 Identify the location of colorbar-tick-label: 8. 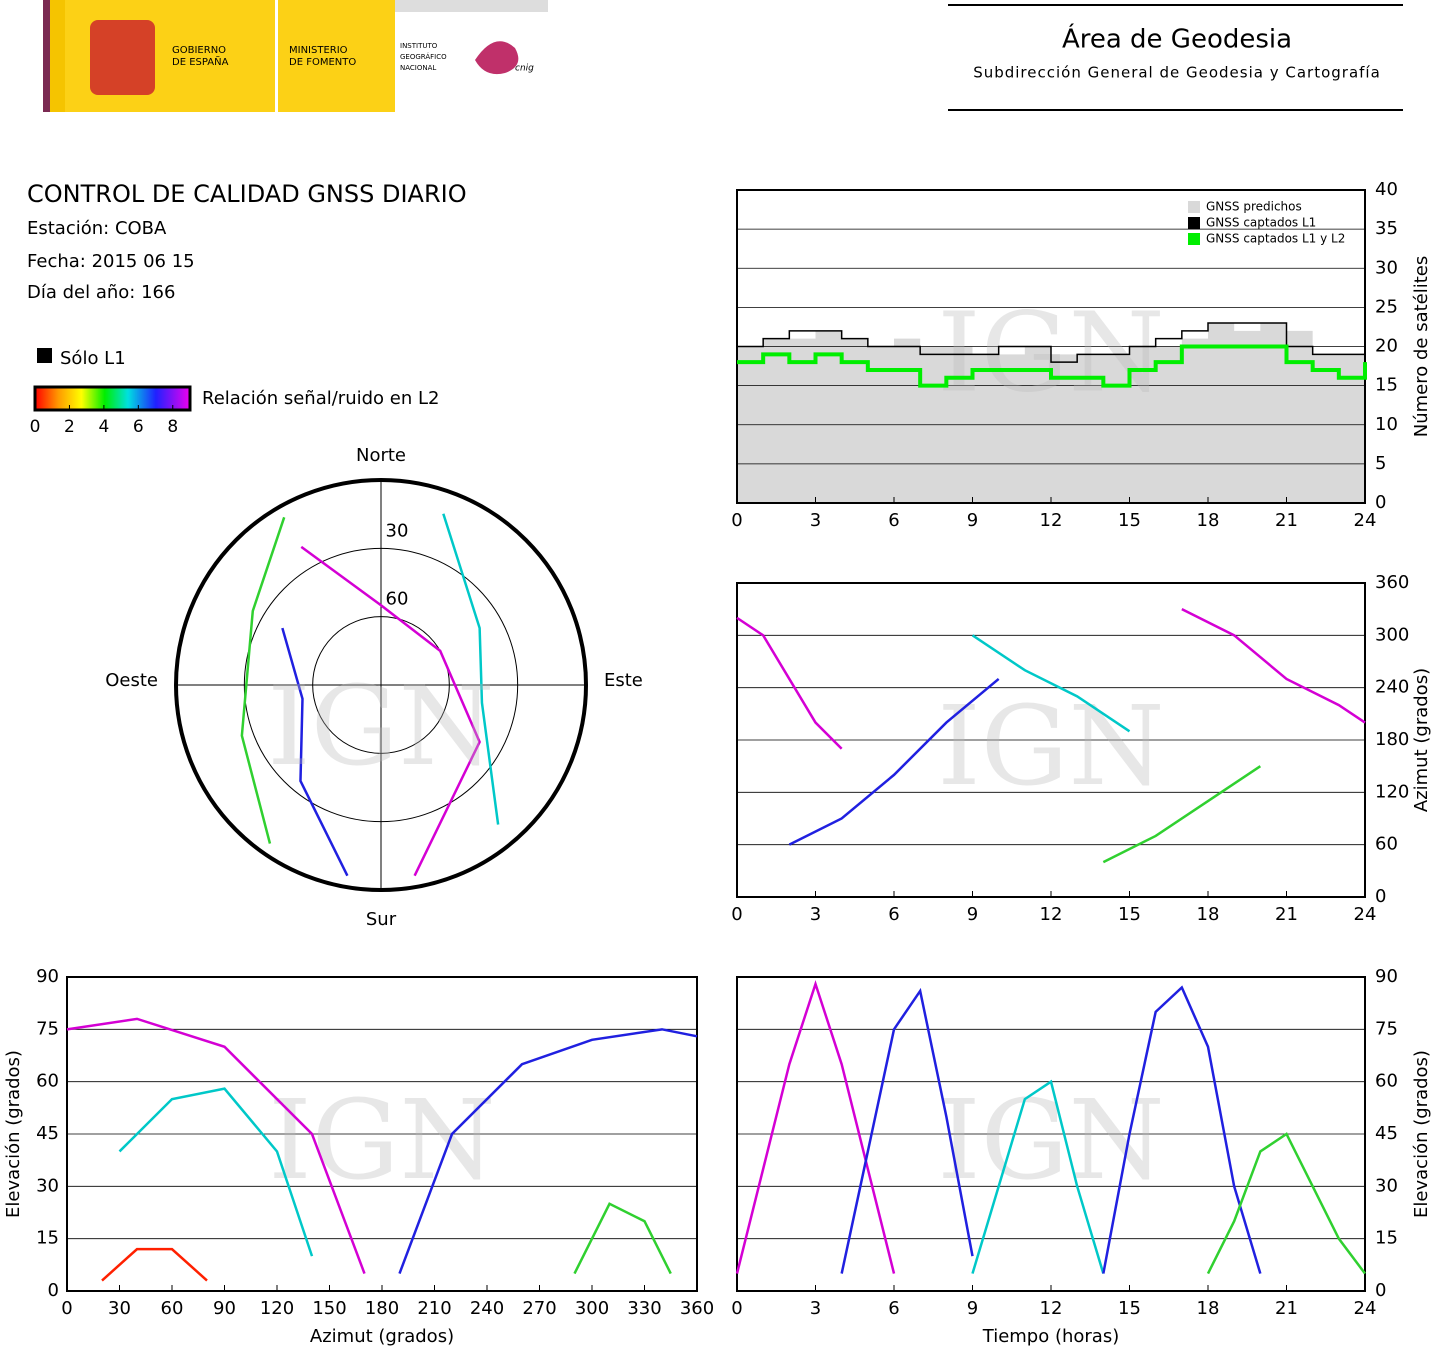
(172, 427).